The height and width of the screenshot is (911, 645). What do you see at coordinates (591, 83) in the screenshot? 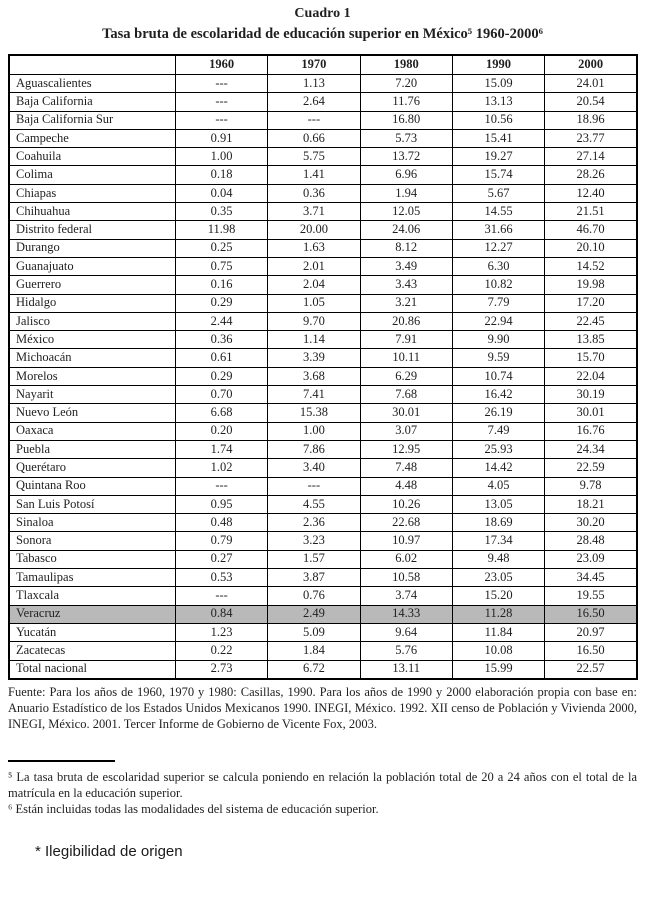
I see `value-cell: 24.01` at bounding box center [591, 83].